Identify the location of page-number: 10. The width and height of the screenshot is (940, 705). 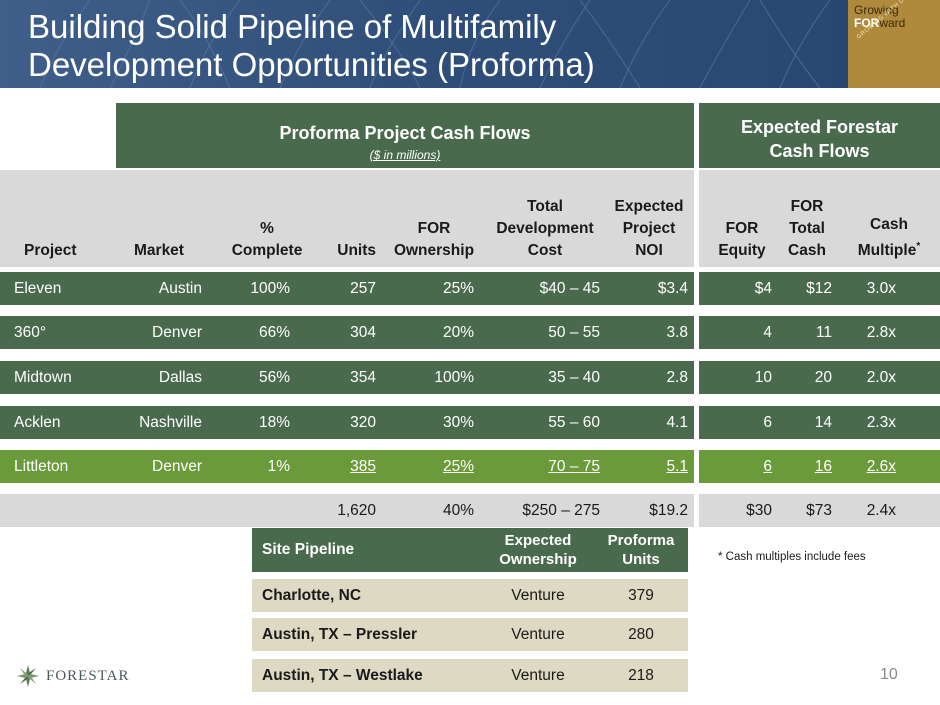
(889, 674).